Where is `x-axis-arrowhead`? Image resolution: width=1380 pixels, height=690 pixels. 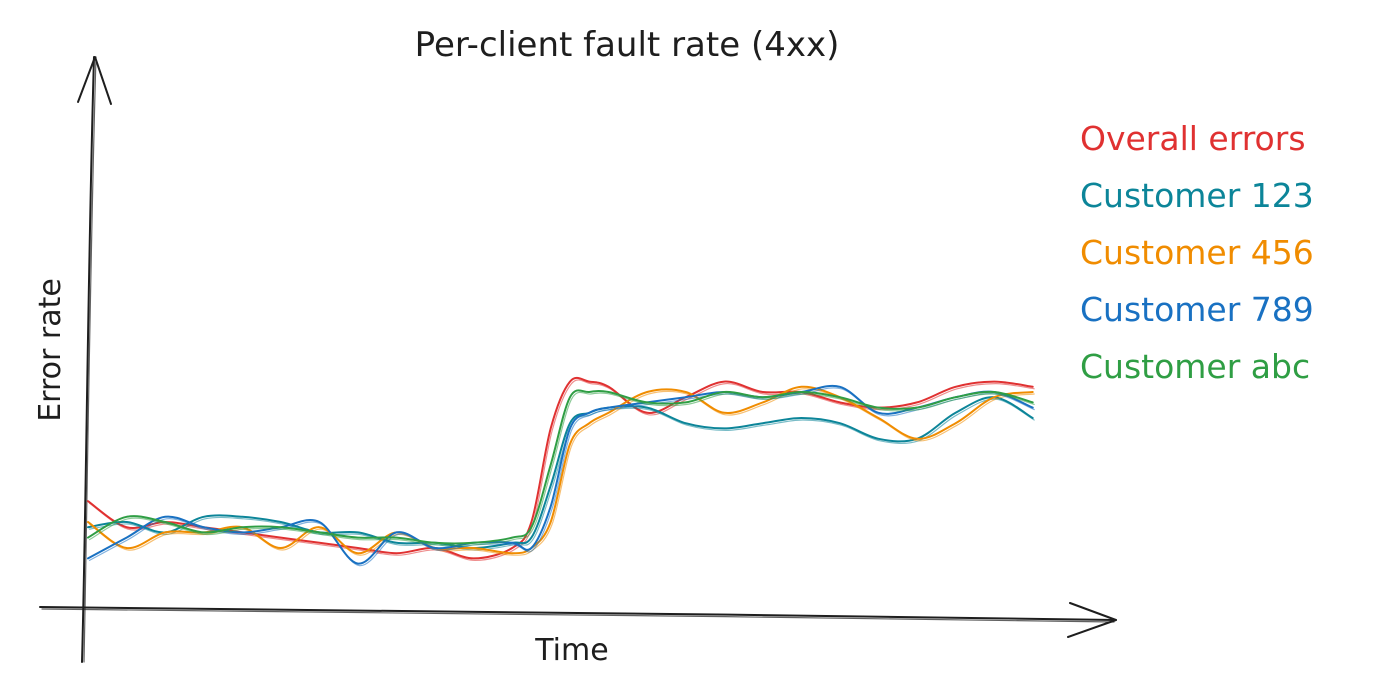
x-axis-arrowhead is located at coordinates (1092, 620).